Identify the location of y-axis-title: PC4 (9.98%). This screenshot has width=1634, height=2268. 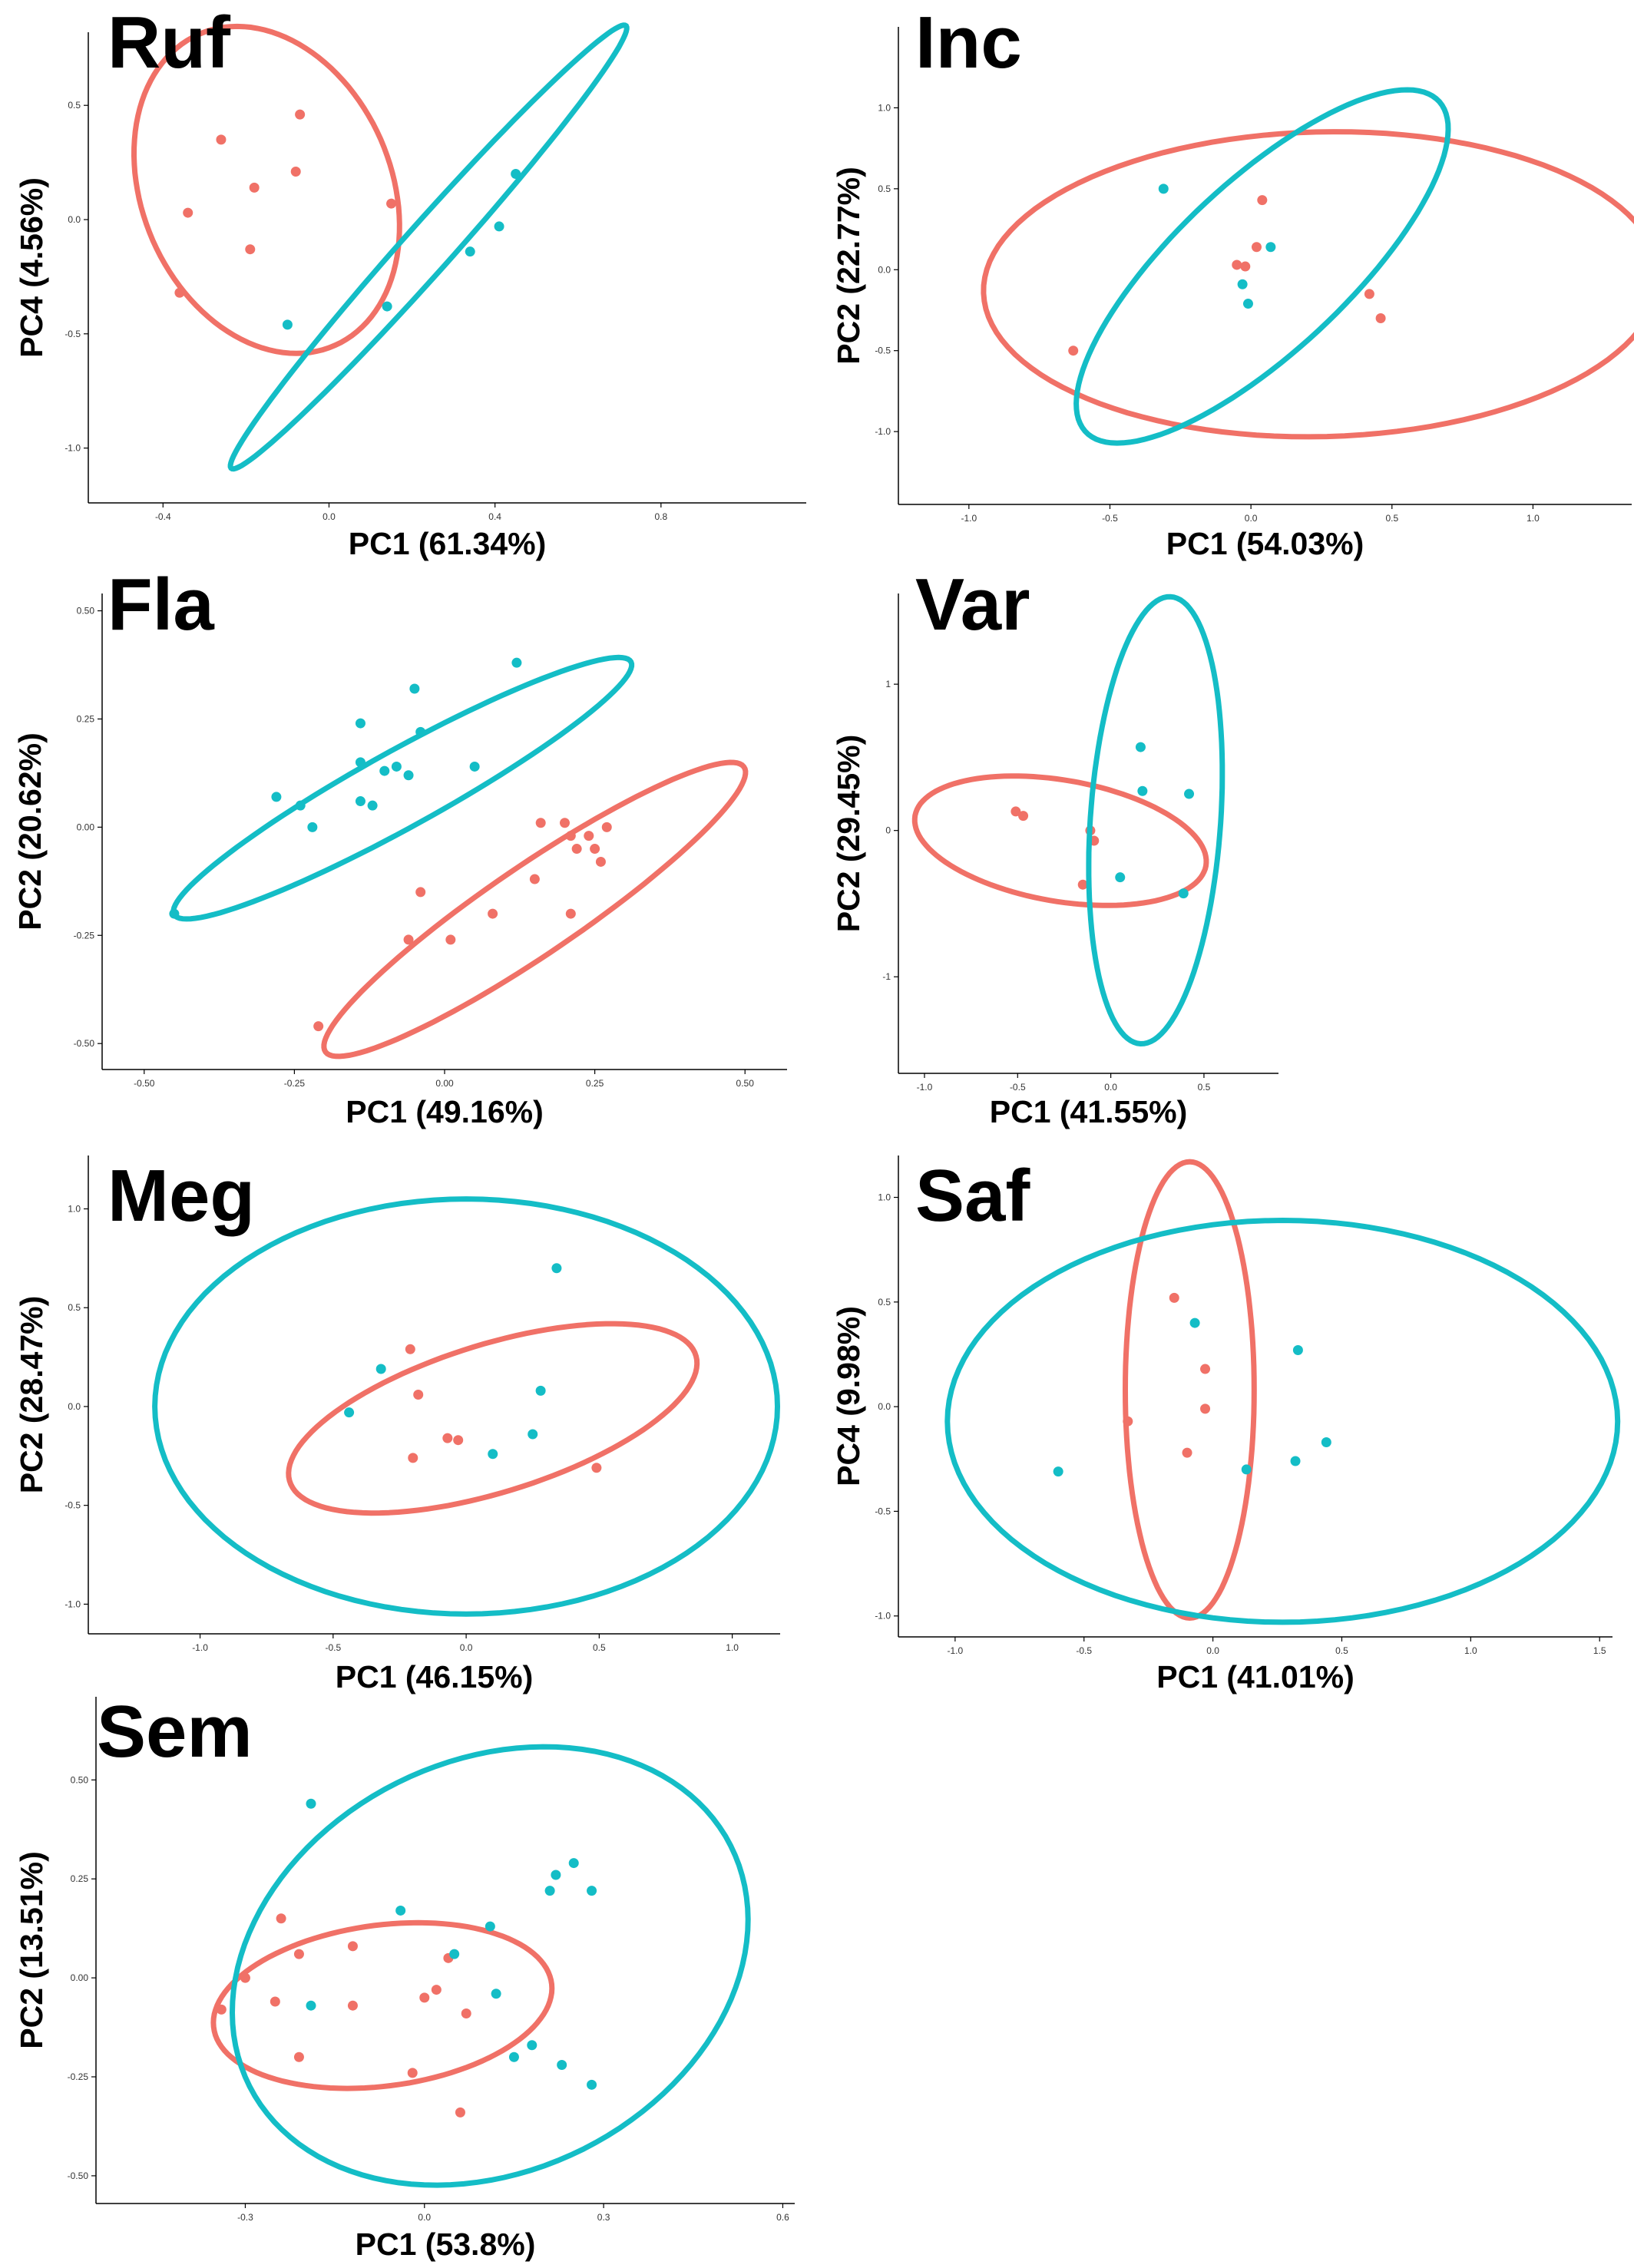
(848, 1396).